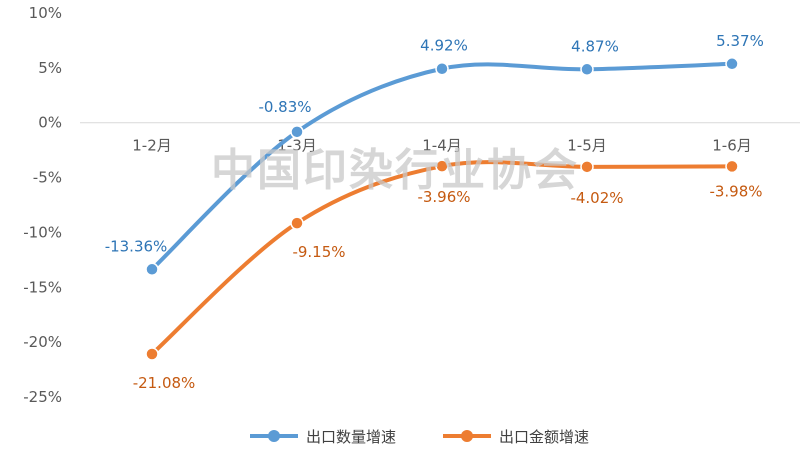 Image resolution: width=800 pixels, height=450 pixels. What do you see at coordinates (596, 198) in the screenshot?
I see `data-label: -4.02%` at bounding box center [596, 198].